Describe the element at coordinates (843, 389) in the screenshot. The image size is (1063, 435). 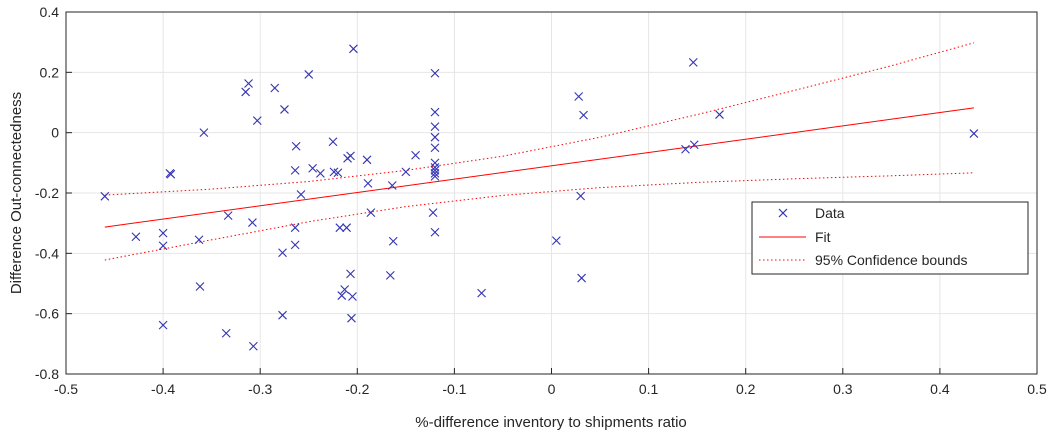
I see `x-tick-label: 0.3` at that location.